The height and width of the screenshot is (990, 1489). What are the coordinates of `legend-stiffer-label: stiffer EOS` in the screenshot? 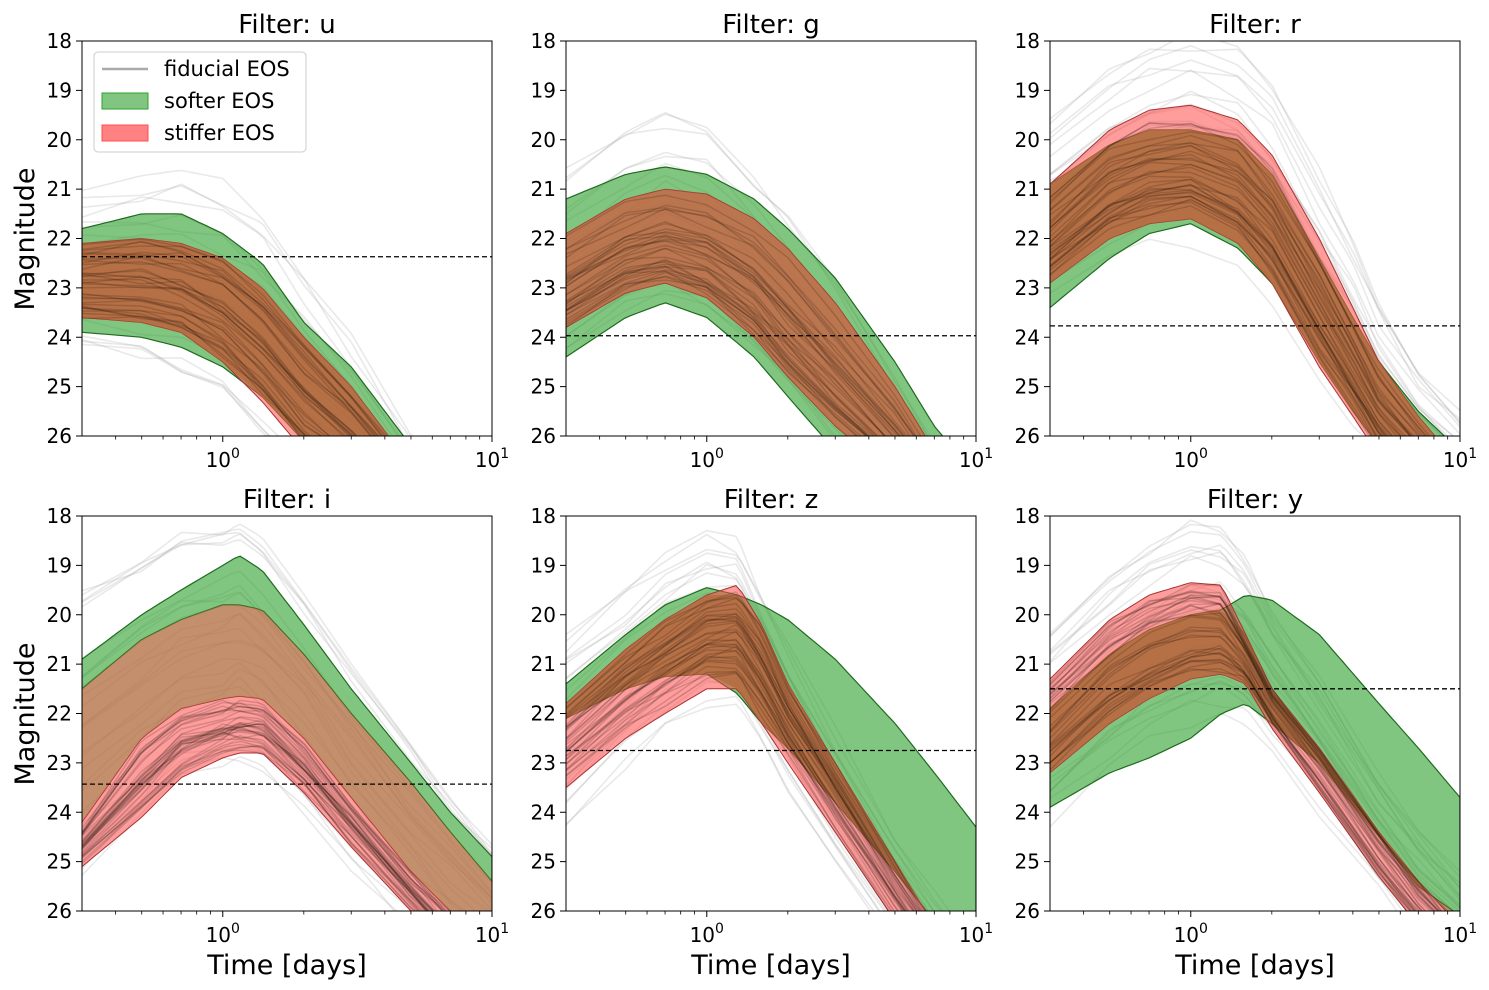 It's located at (219, 133).